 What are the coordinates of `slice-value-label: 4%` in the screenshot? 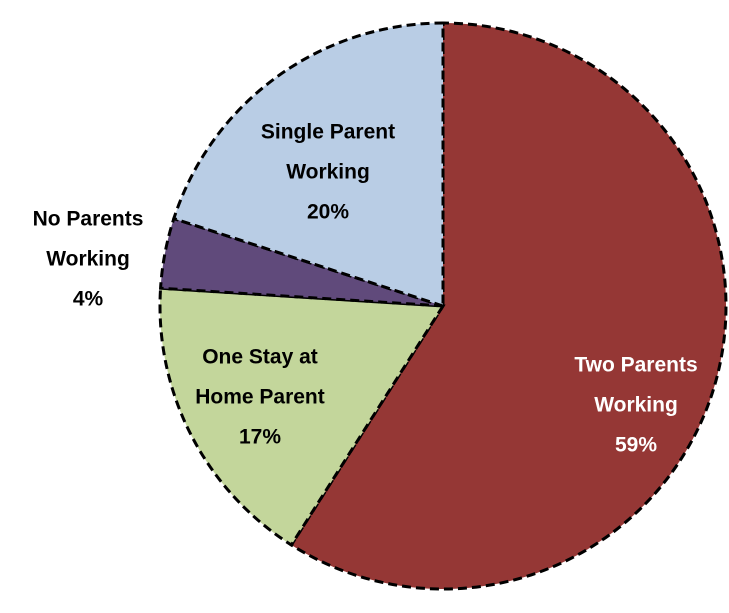 It's located at (88, 299).